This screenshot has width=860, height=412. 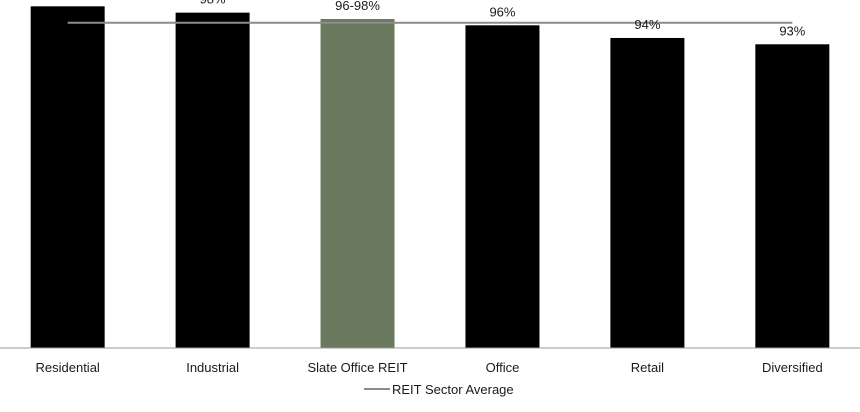 I want to click on bar-industrial, so click(x=212, y=180).